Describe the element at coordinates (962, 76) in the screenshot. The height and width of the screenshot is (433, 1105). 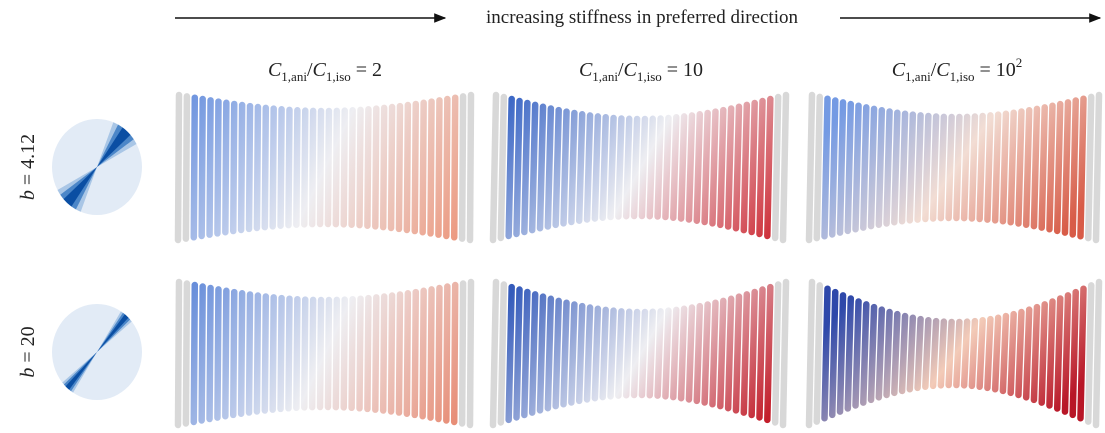
I see `header-part: 1,iso` at that location.